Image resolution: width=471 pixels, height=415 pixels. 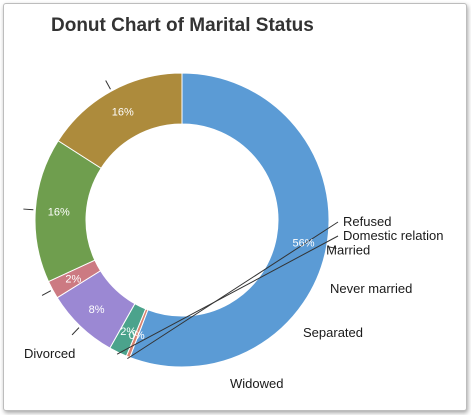 What do you see at coordinates (128, 332) in the screenshot?
I see `pct-label-domestic-relation: 2%` at bounding box center [128, 332].